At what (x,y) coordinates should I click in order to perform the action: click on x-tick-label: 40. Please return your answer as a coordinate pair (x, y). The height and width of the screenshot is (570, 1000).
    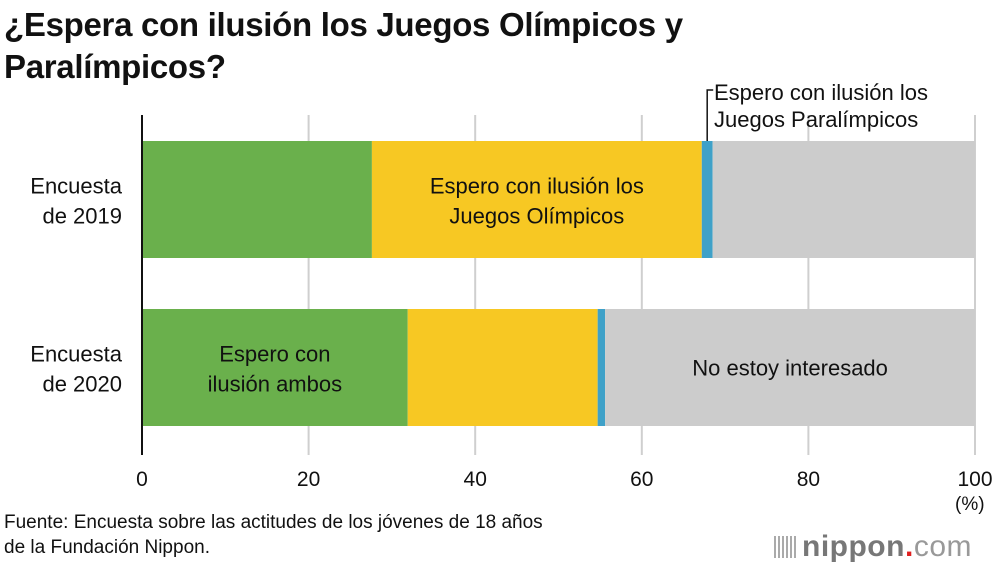
    Looking at the image, I should click on (475, 479).